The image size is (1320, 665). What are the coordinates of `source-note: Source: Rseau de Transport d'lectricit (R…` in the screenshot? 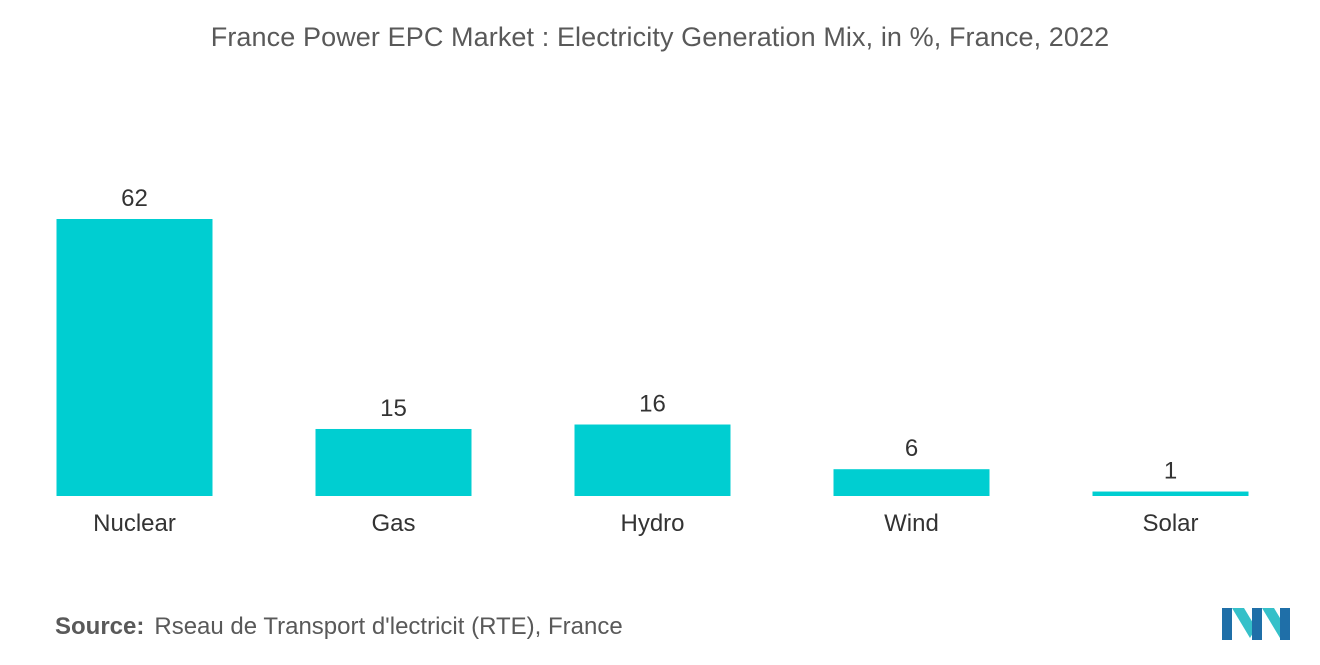 It's located at (339, 627).